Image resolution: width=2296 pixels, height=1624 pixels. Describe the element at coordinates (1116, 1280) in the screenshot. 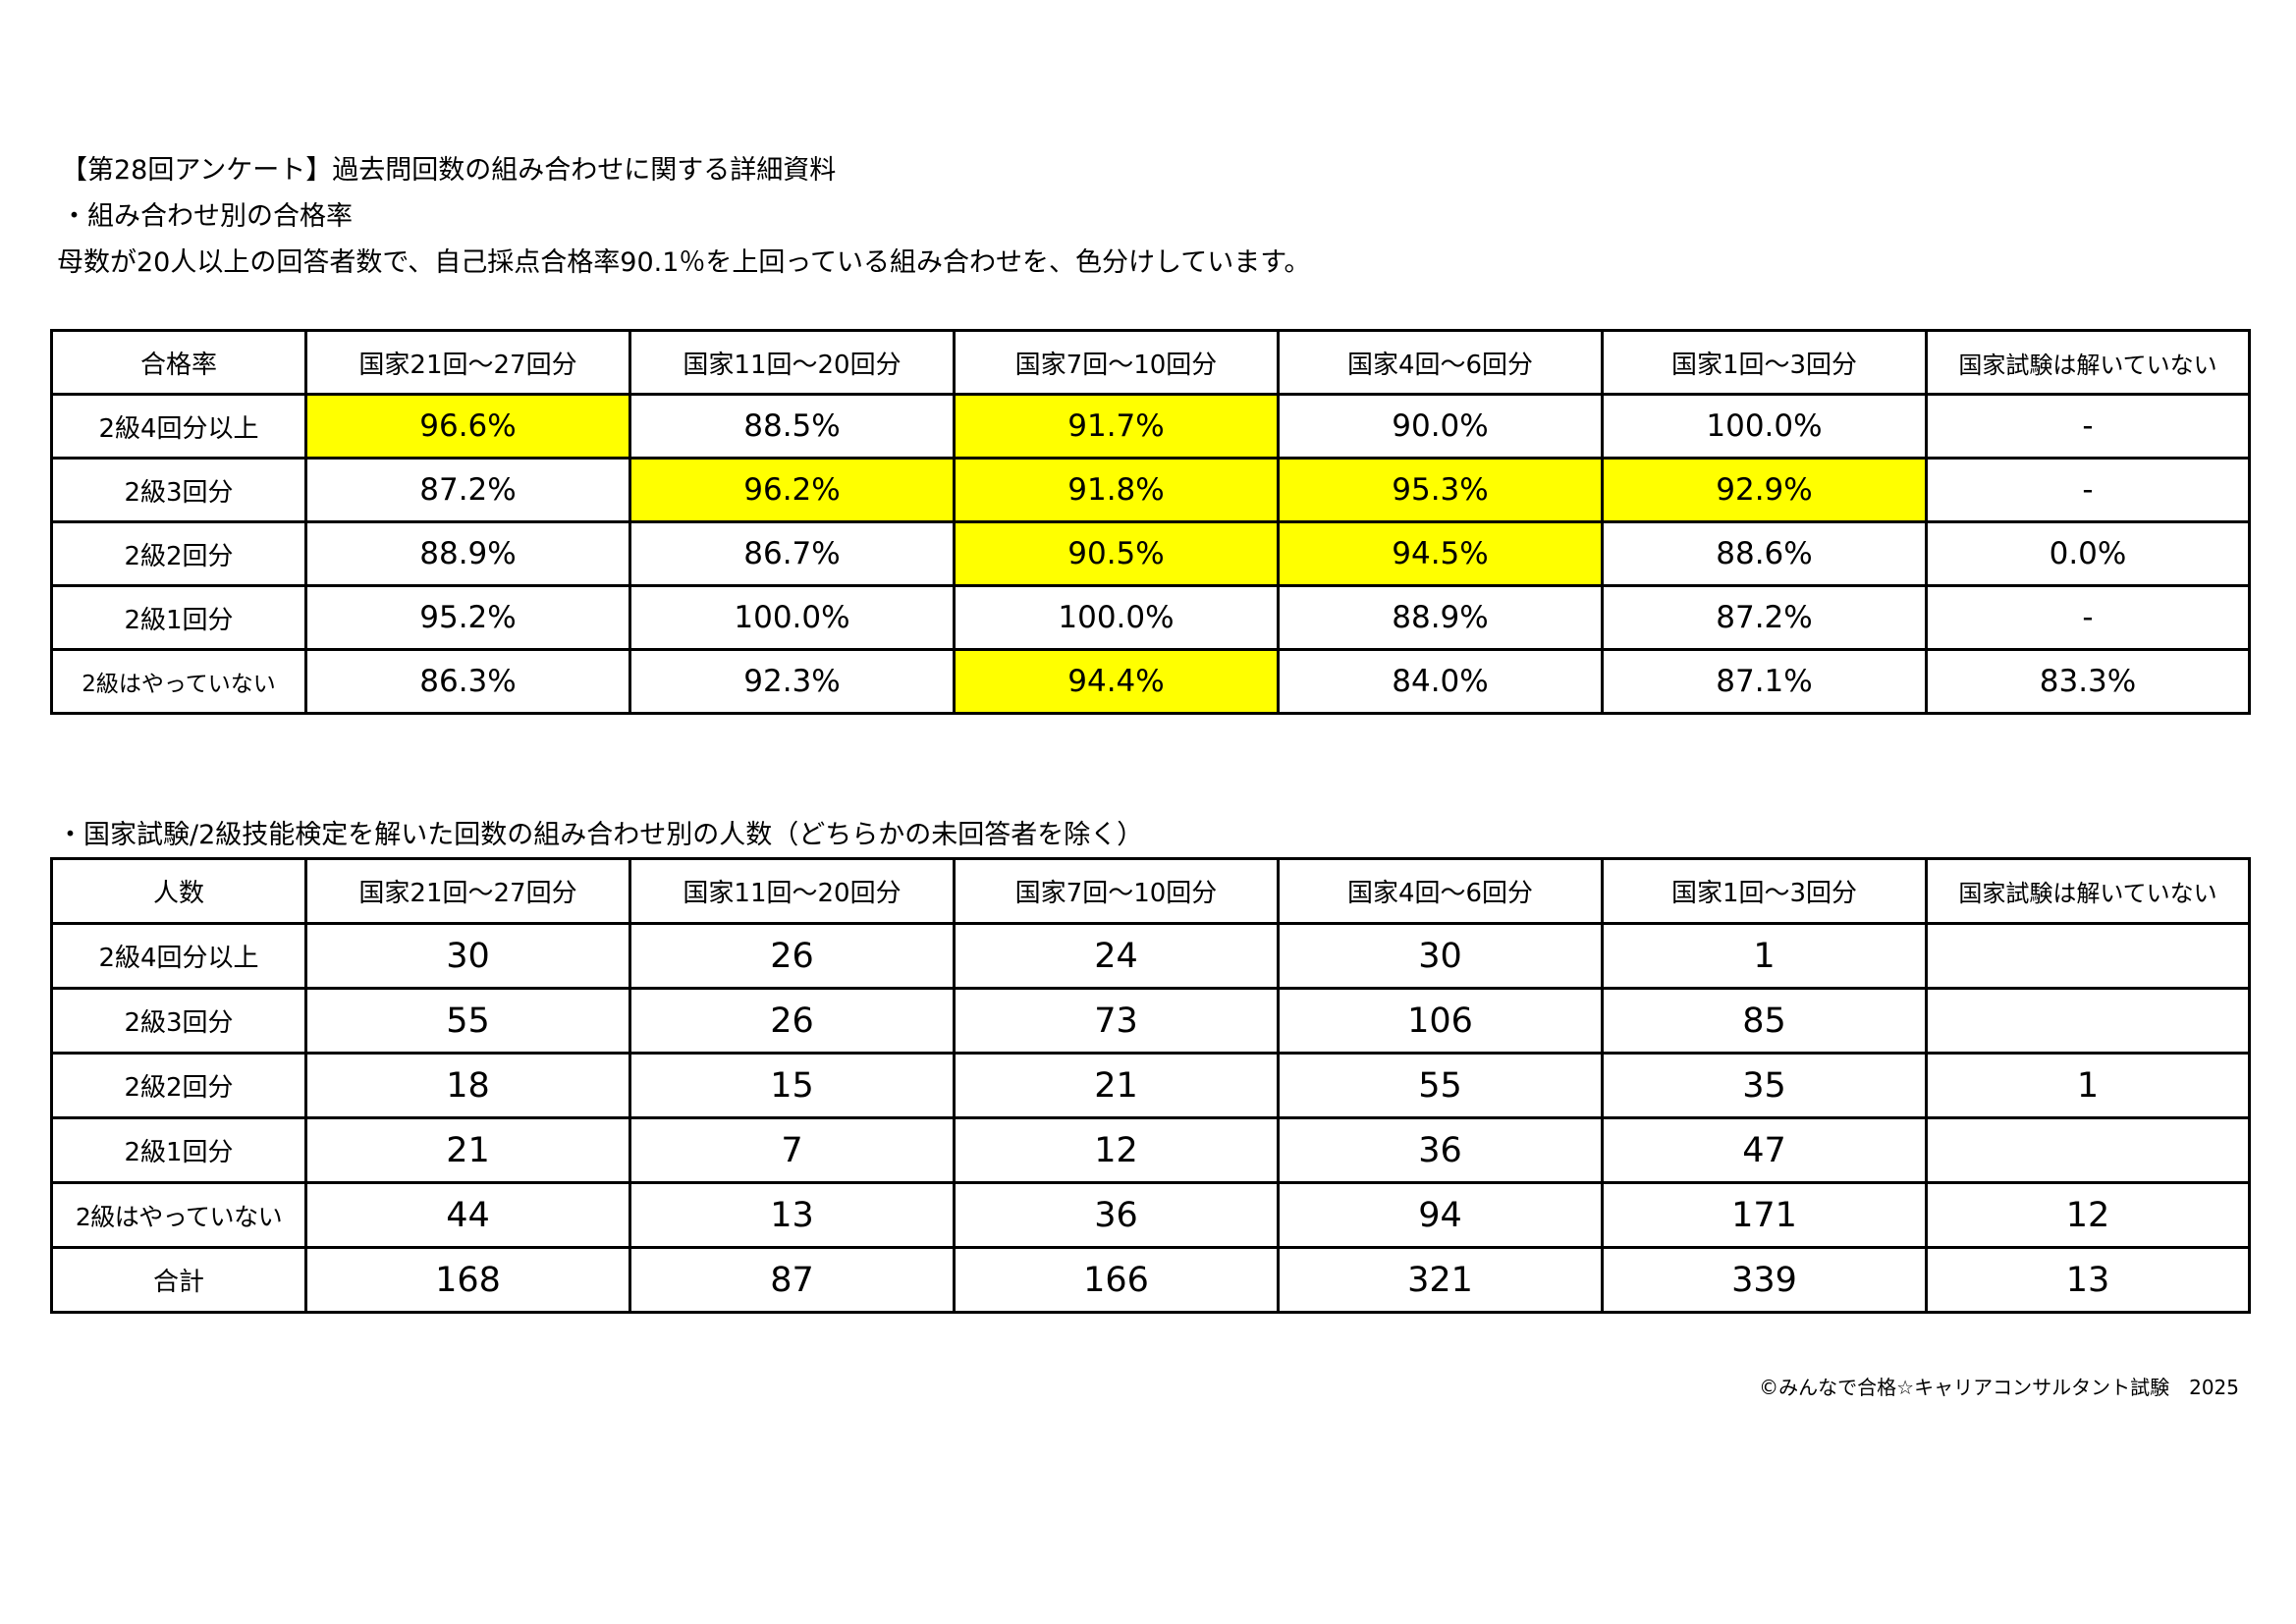

I see `total-cell: 166` at that location.